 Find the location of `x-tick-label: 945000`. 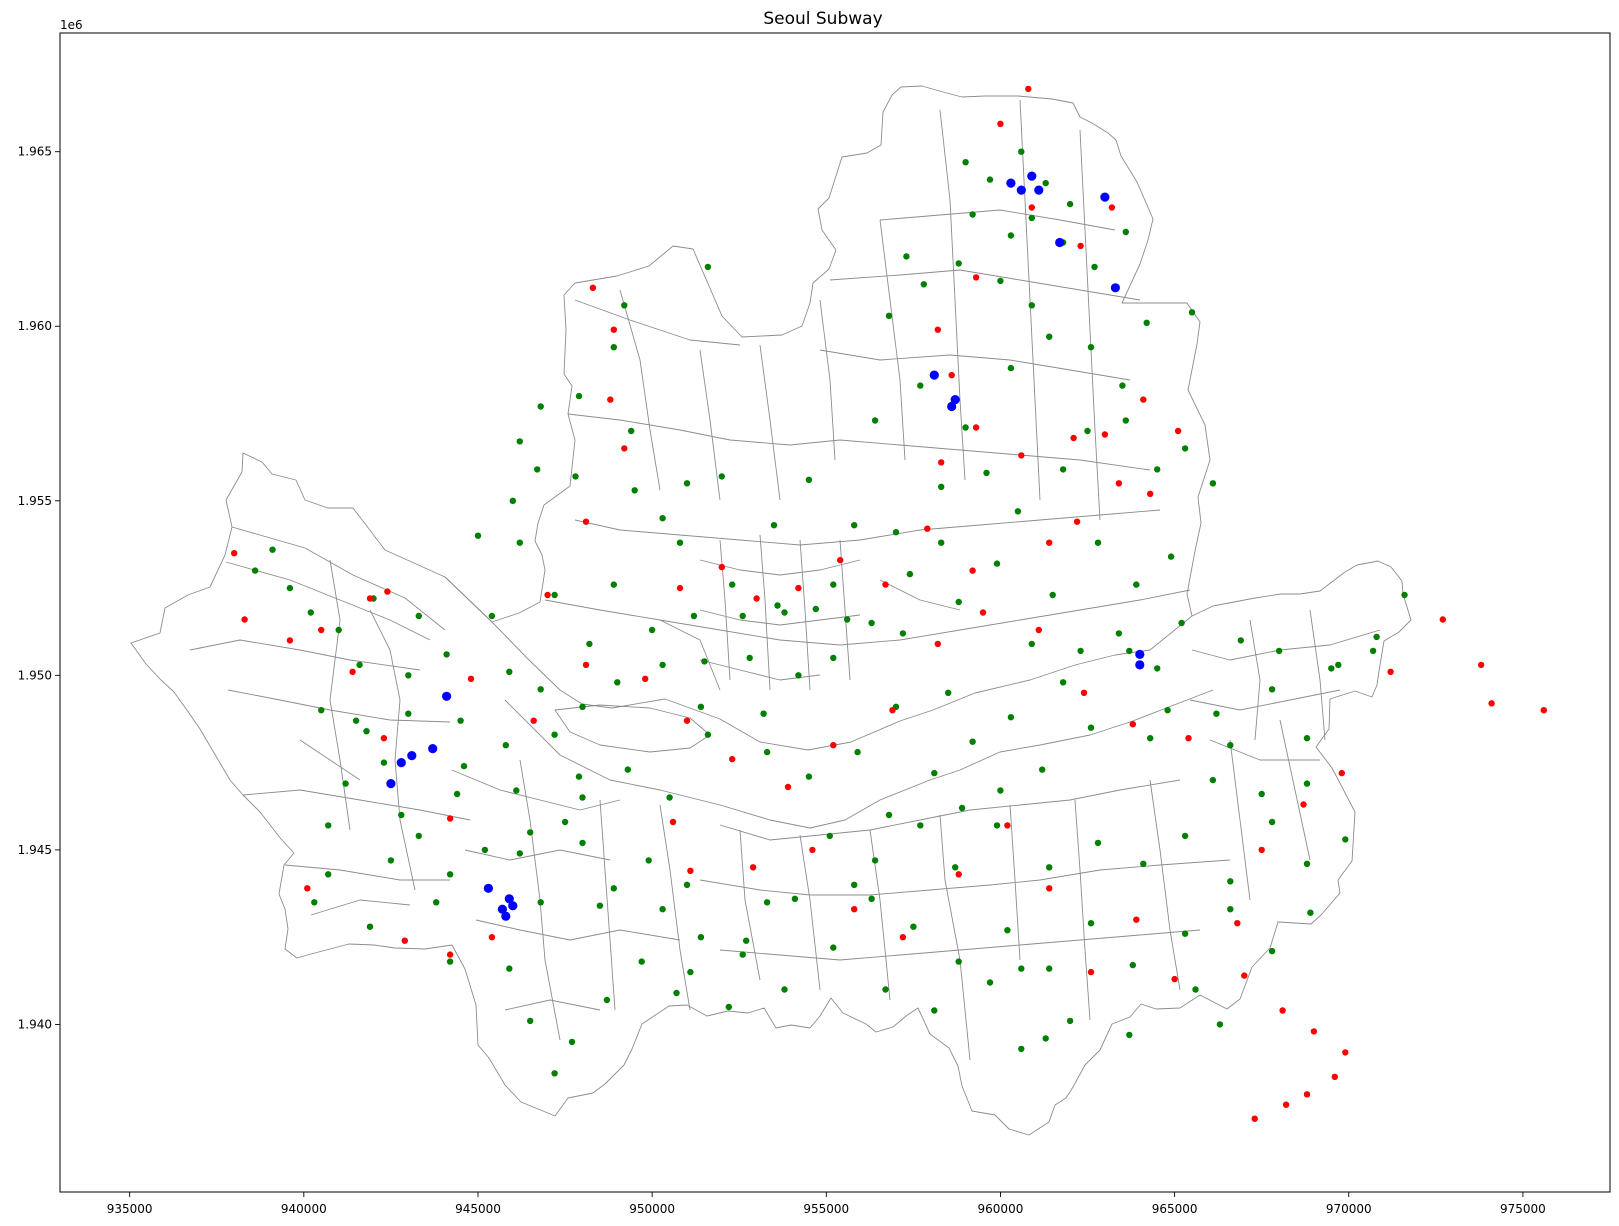

x-tick-label: 945000 is located at coordinates (478, 1209).